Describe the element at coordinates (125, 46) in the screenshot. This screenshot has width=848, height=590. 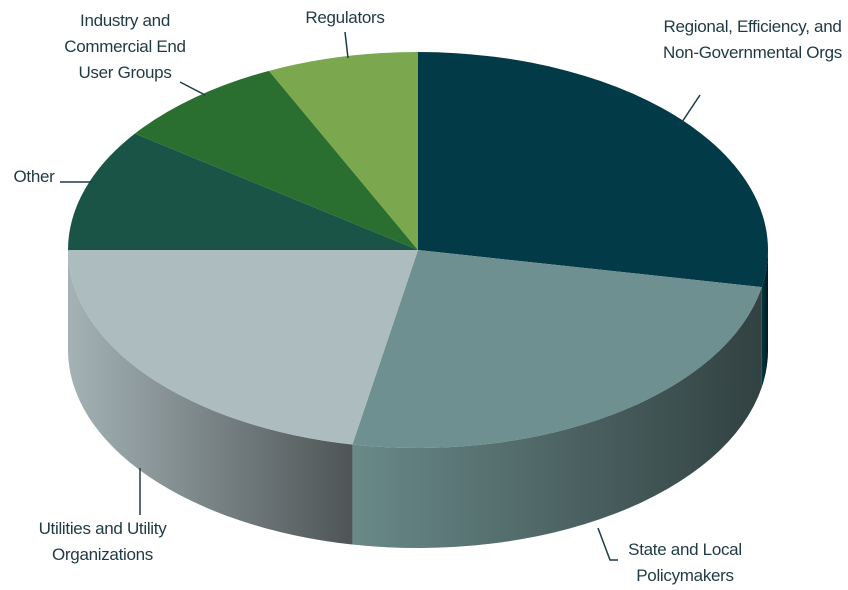
I see `slice-label: Industry and Commercial End User Groups` at that location.